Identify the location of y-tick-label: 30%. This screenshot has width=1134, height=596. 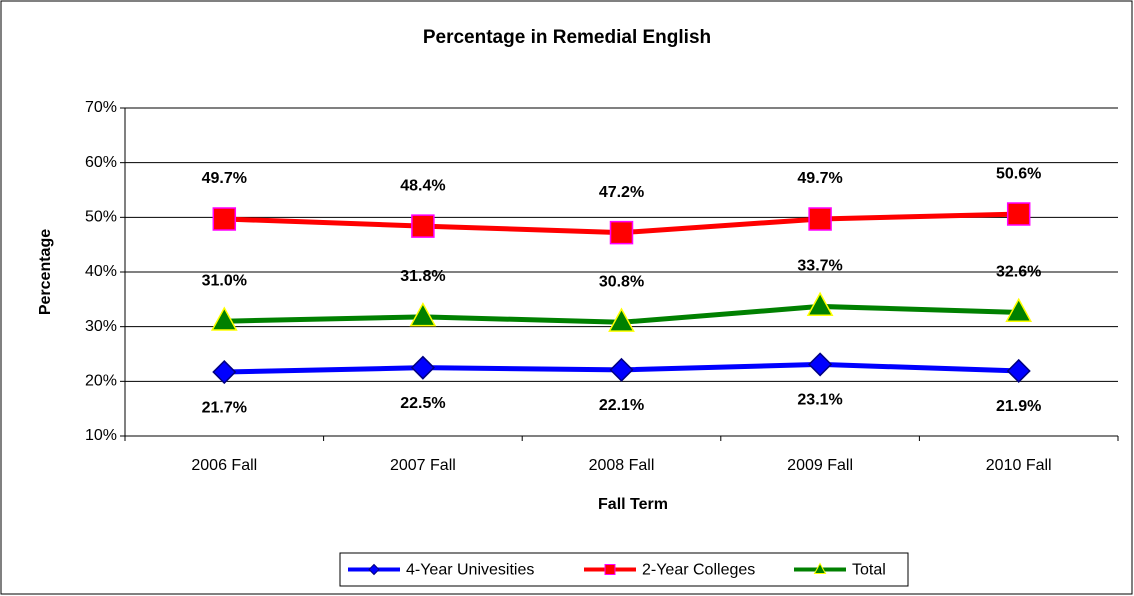
(101, 326).